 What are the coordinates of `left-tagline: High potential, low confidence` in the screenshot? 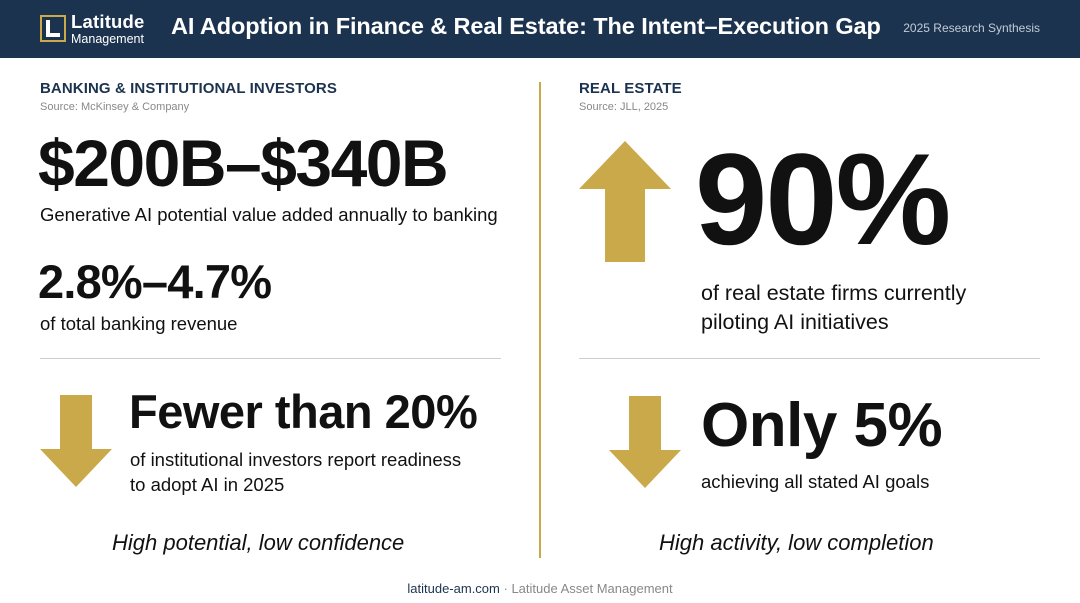 It's located at (258, 542).